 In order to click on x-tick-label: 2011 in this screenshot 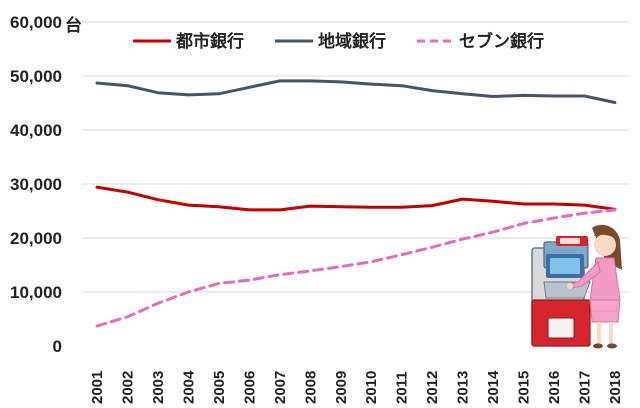, I will do `click(402, 387)`.